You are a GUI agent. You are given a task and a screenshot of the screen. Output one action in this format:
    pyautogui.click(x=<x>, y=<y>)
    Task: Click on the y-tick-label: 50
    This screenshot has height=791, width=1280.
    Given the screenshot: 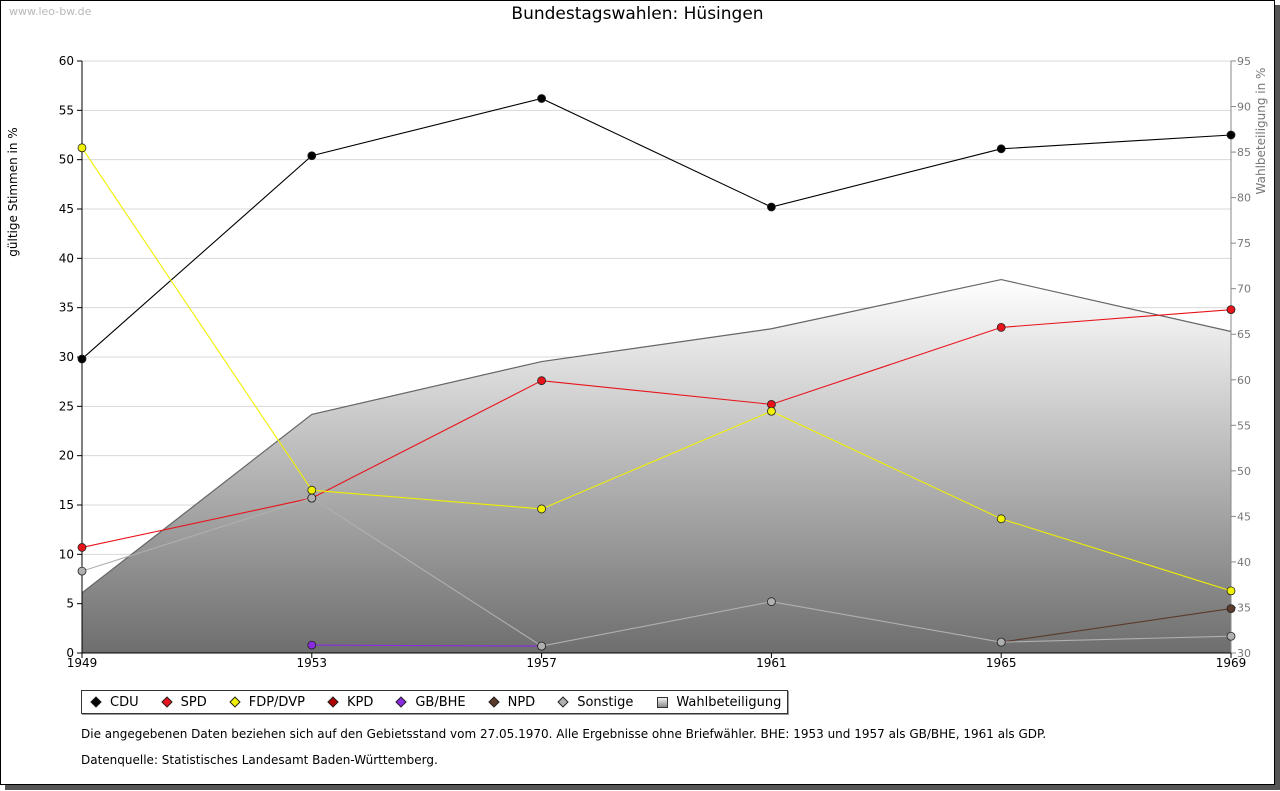 What is the action you would take?
    pyautogui.click(x=66, y=160)
    